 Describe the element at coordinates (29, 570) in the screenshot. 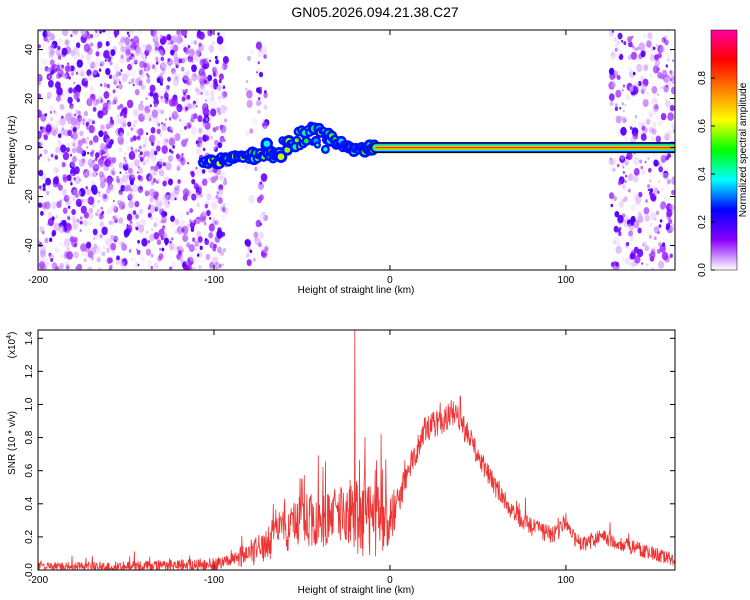

I see `snr-y-tick-label: 0.0` at that location.